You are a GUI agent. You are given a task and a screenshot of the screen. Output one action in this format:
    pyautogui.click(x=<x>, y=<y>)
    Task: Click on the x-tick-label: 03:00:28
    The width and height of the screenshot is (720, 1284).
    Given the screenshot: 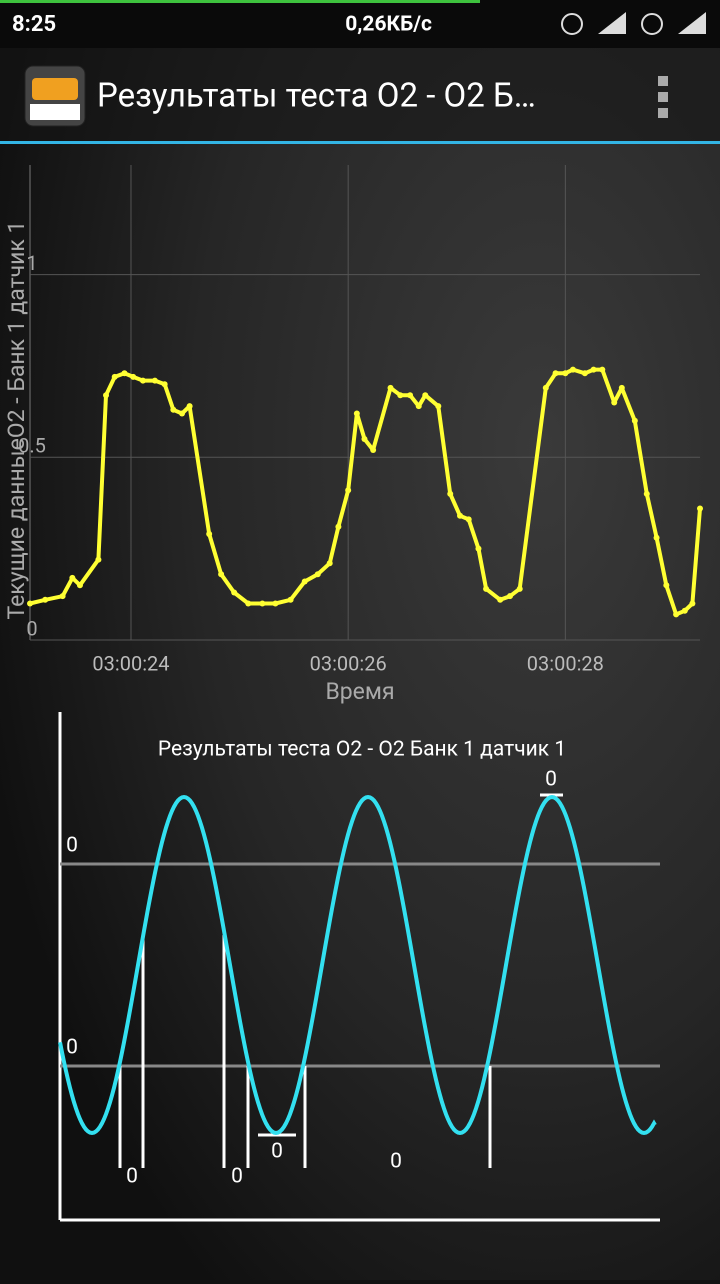 What is the action you would take?
    pyautogui.click(x=565, y=663)
    